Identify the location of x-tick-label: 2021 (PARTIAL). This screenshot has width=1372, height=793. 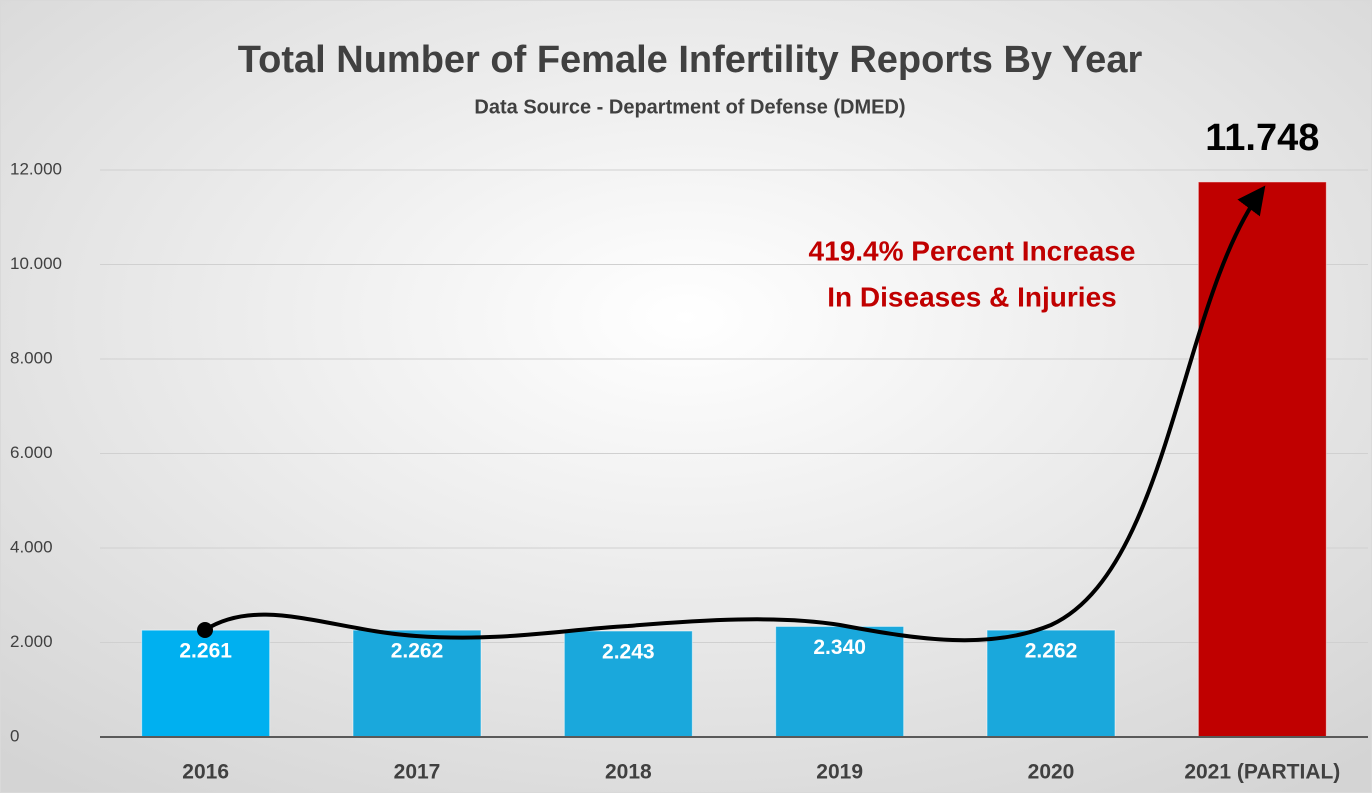
(1262, 772).